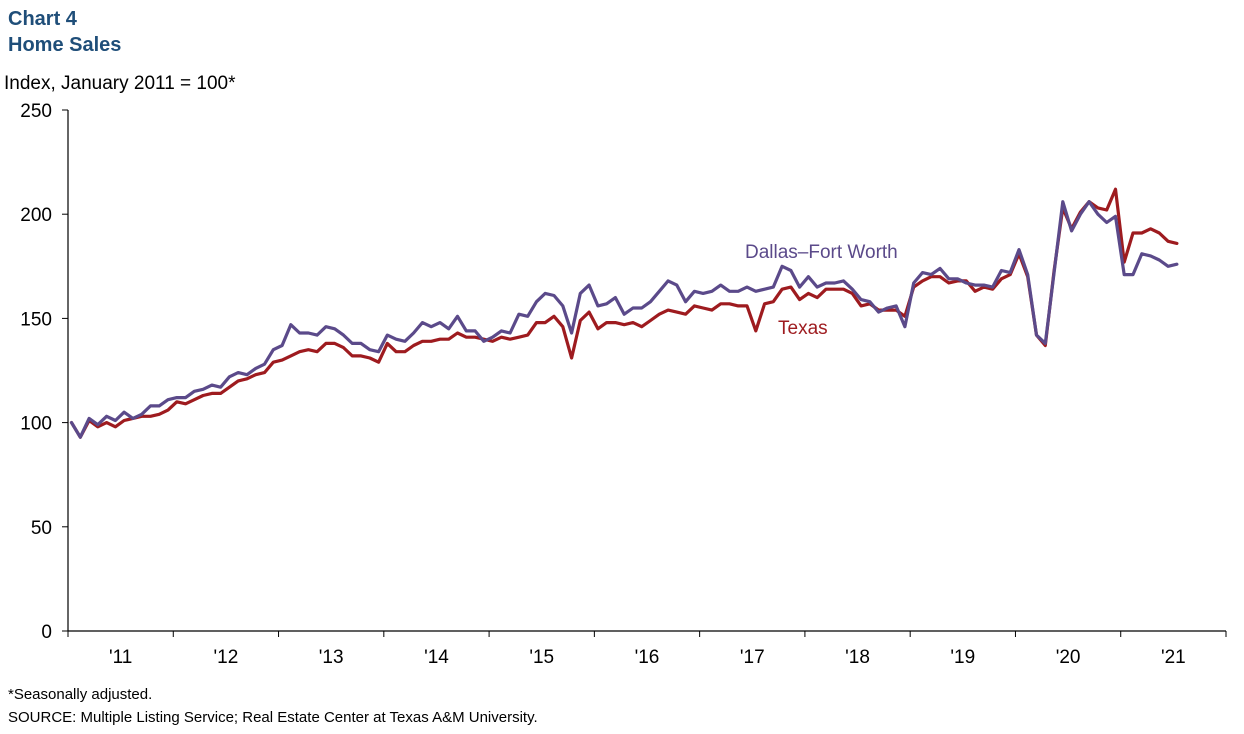  Describe the element at coordinates (64, 32) in the screenshot. I see `chart-title-block: Chart 4 Home Sales` at that location.